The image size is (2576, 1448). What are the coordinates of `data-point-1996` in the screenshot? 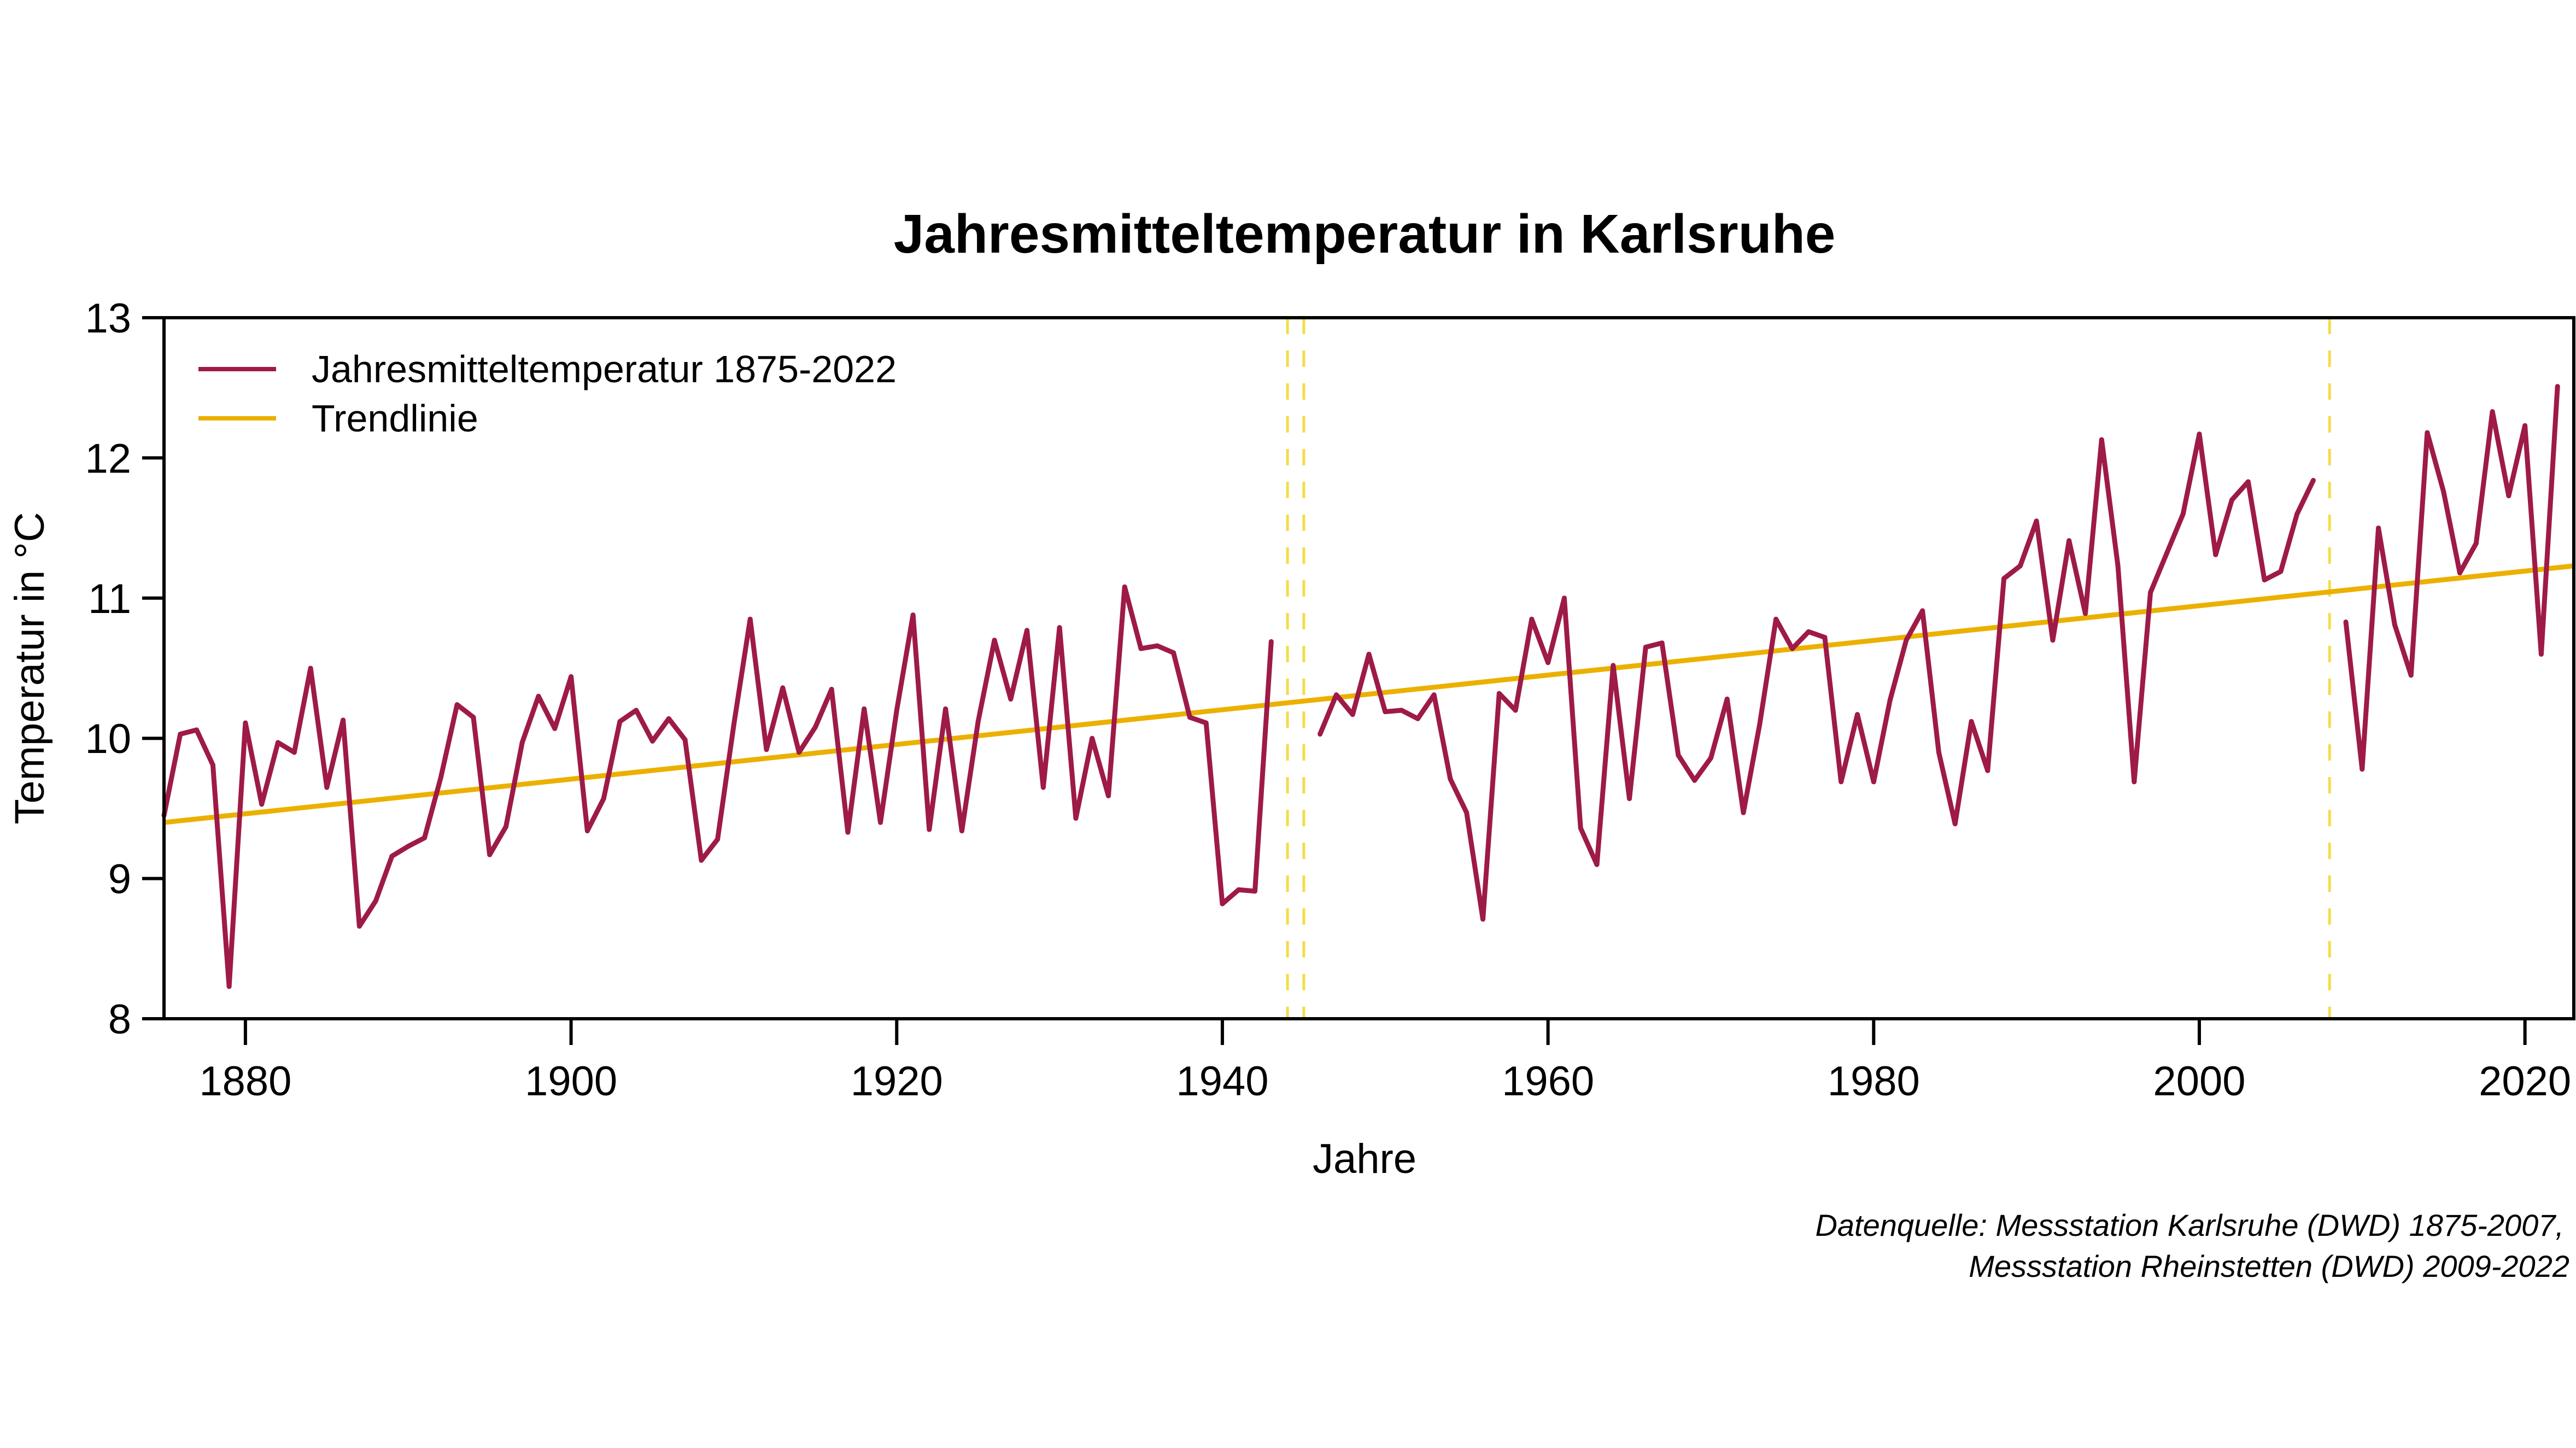 It's located at (2135, 782).